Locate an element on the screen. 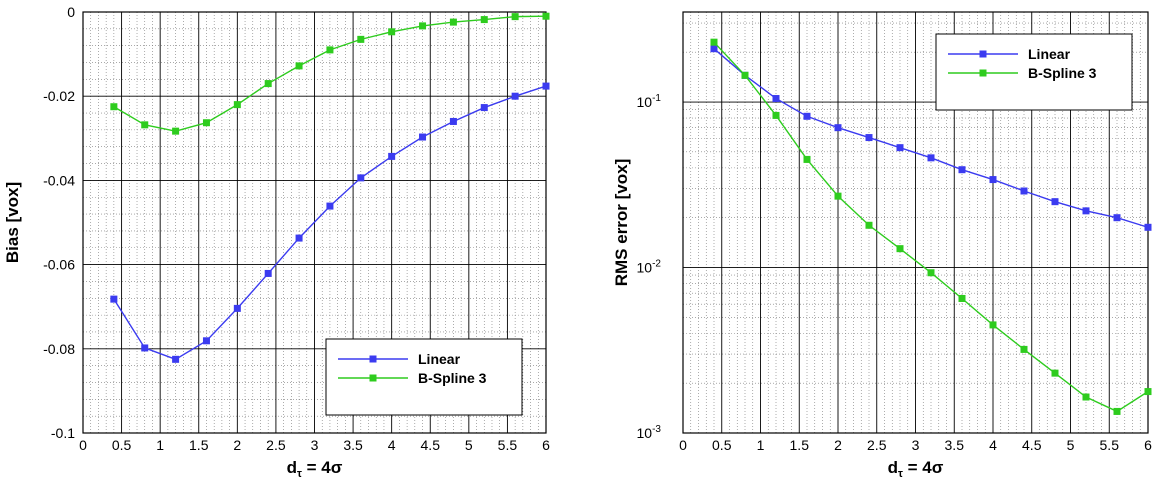 The width and height of the screenshot is (1155, 479). rms-chart-x-axis-label: dτ = 4σ is located at coordinates (916, 468).